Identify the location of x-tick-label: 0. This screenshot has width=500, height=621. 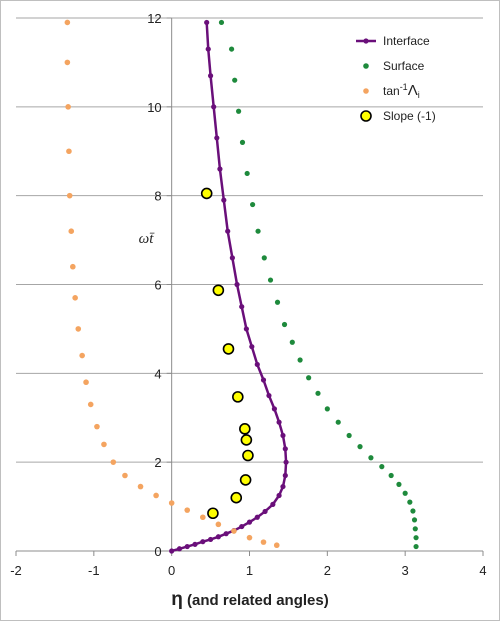
(171, 570).